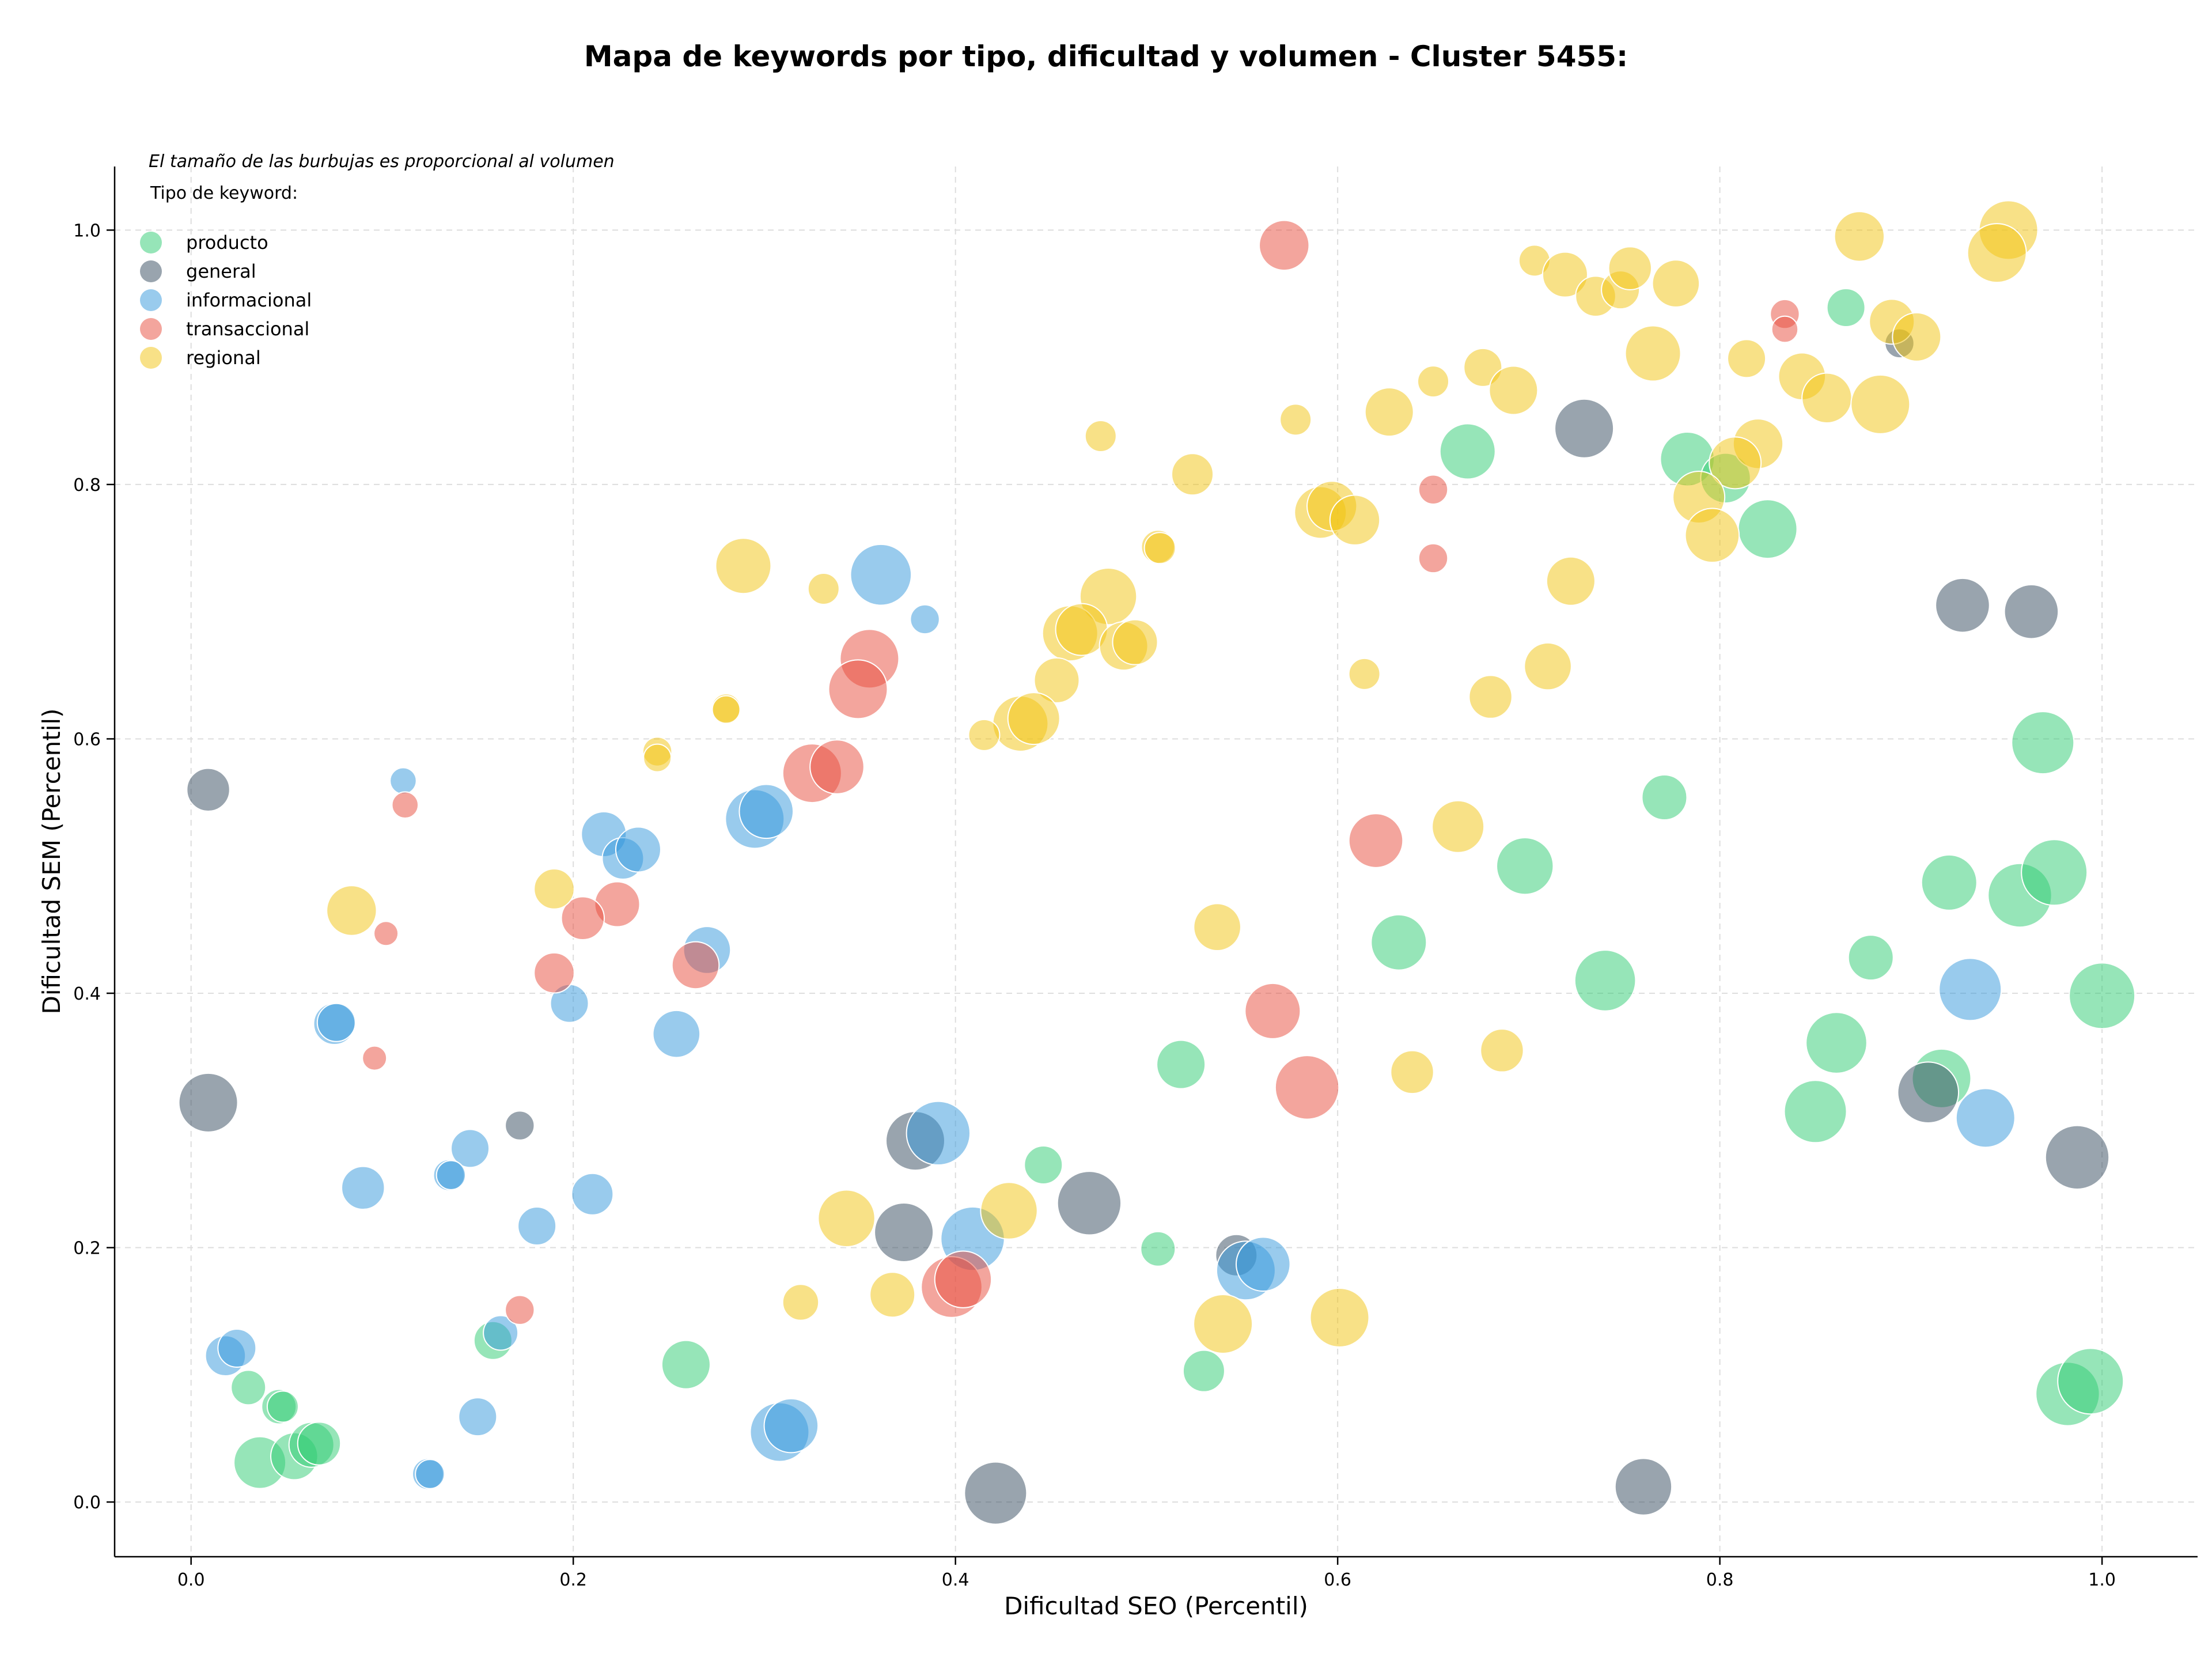  I want to click on legend-item-general: general, so click(198, 271).